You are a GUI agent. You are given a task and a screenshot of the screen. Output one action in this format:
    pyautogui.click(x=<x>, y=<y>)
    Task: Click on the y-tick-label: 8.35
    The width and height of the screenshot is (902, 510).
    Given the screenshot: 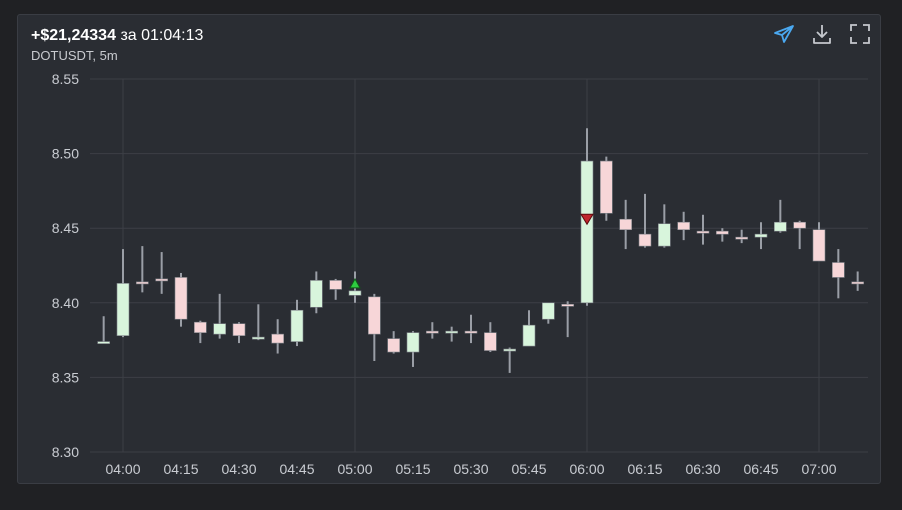 What is the action you would take?
    pyautogui.click(x=65, y=377)
    